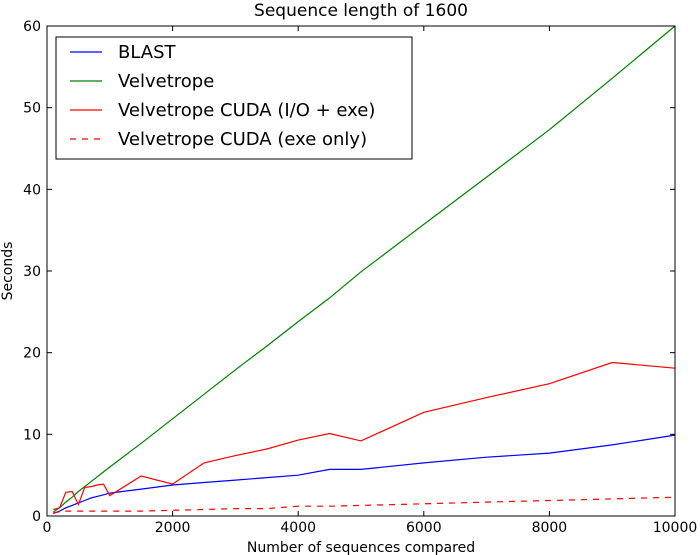 Image resolution: width=700 pixels, height=555 pixels. Describe the element at coordinates (361, 547) in the screenshot. I see `x-axis-label: Number of sequences compared` at that location.